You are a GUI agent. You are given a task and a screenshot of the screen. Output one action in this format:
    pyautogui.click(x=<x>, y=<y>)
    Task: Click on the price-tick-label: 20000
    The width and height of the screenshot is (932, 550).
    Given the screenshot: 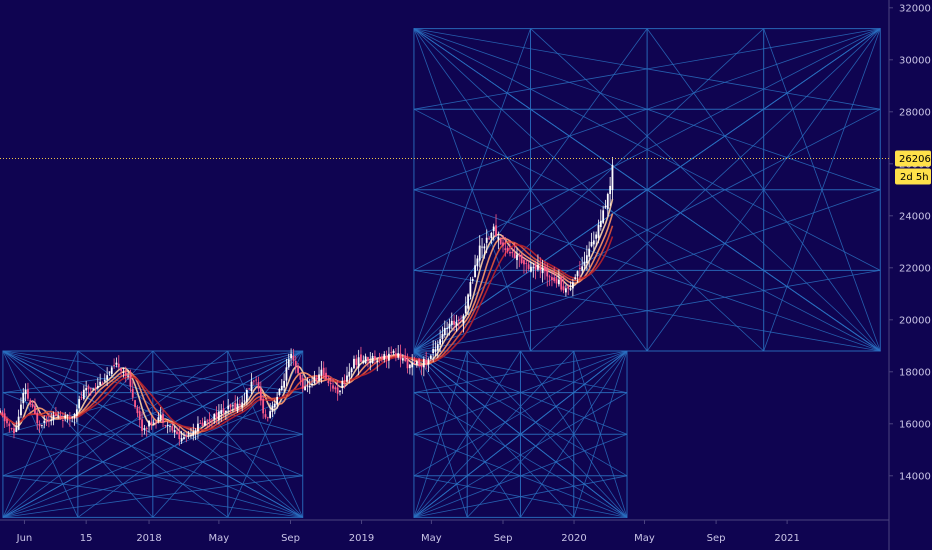 What is the action you would take?
    pyautogui.click(x=915, y=320)
    